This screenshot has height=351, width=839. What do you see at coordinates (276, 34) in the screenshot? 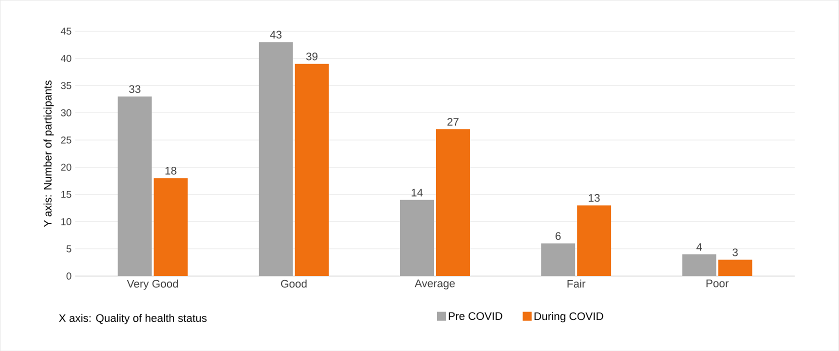
I see `data-label: 43` at bounding box center [276, 34].